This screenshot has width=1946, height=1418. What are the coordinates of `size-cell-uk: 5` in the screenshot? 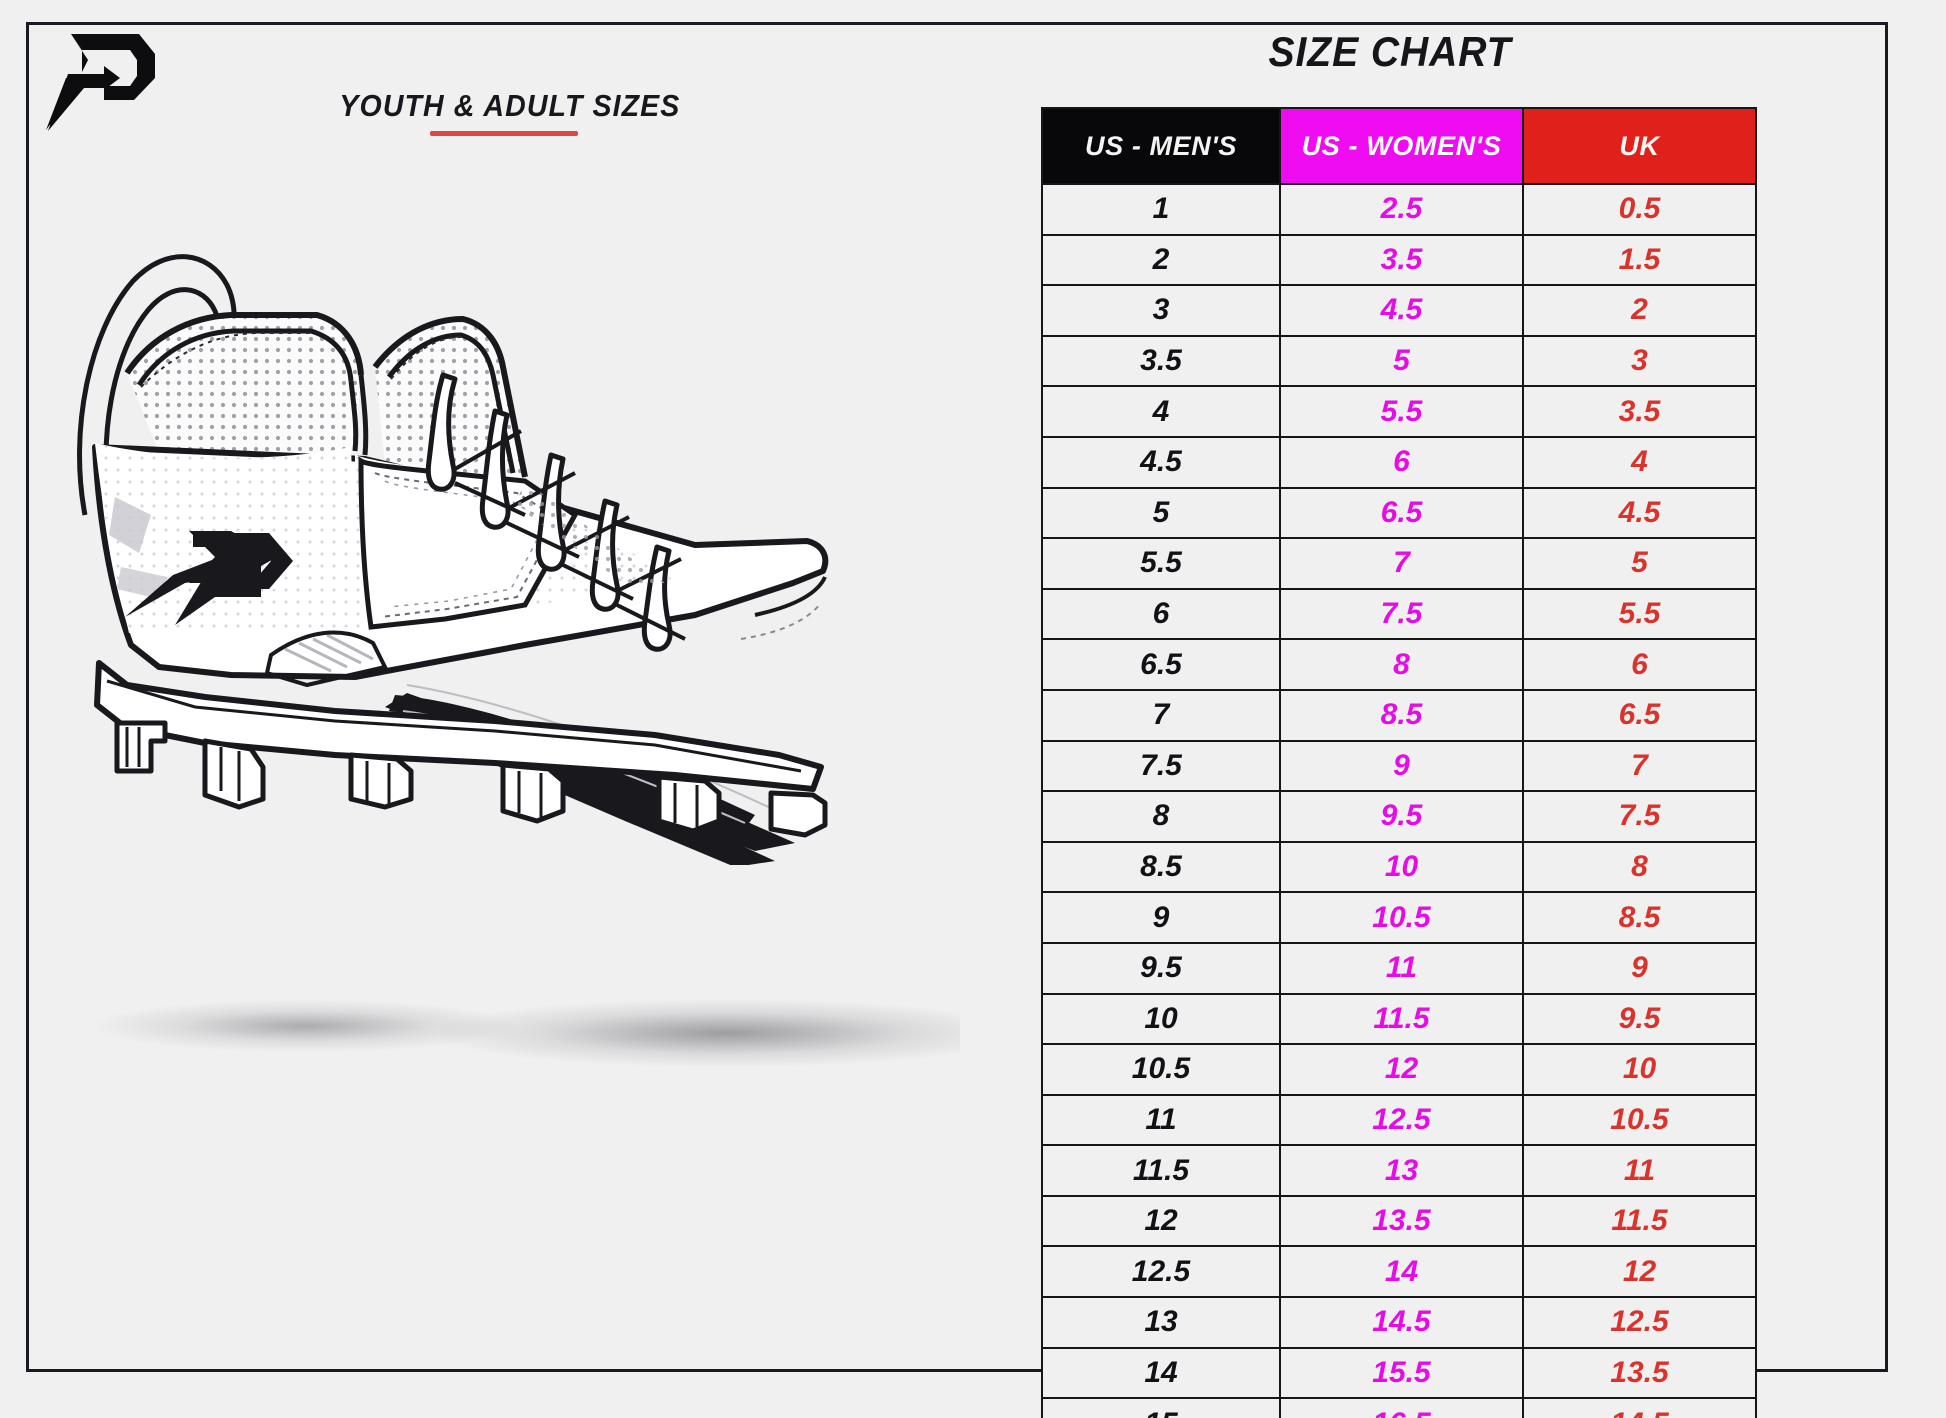 It's located at (1639, 563).